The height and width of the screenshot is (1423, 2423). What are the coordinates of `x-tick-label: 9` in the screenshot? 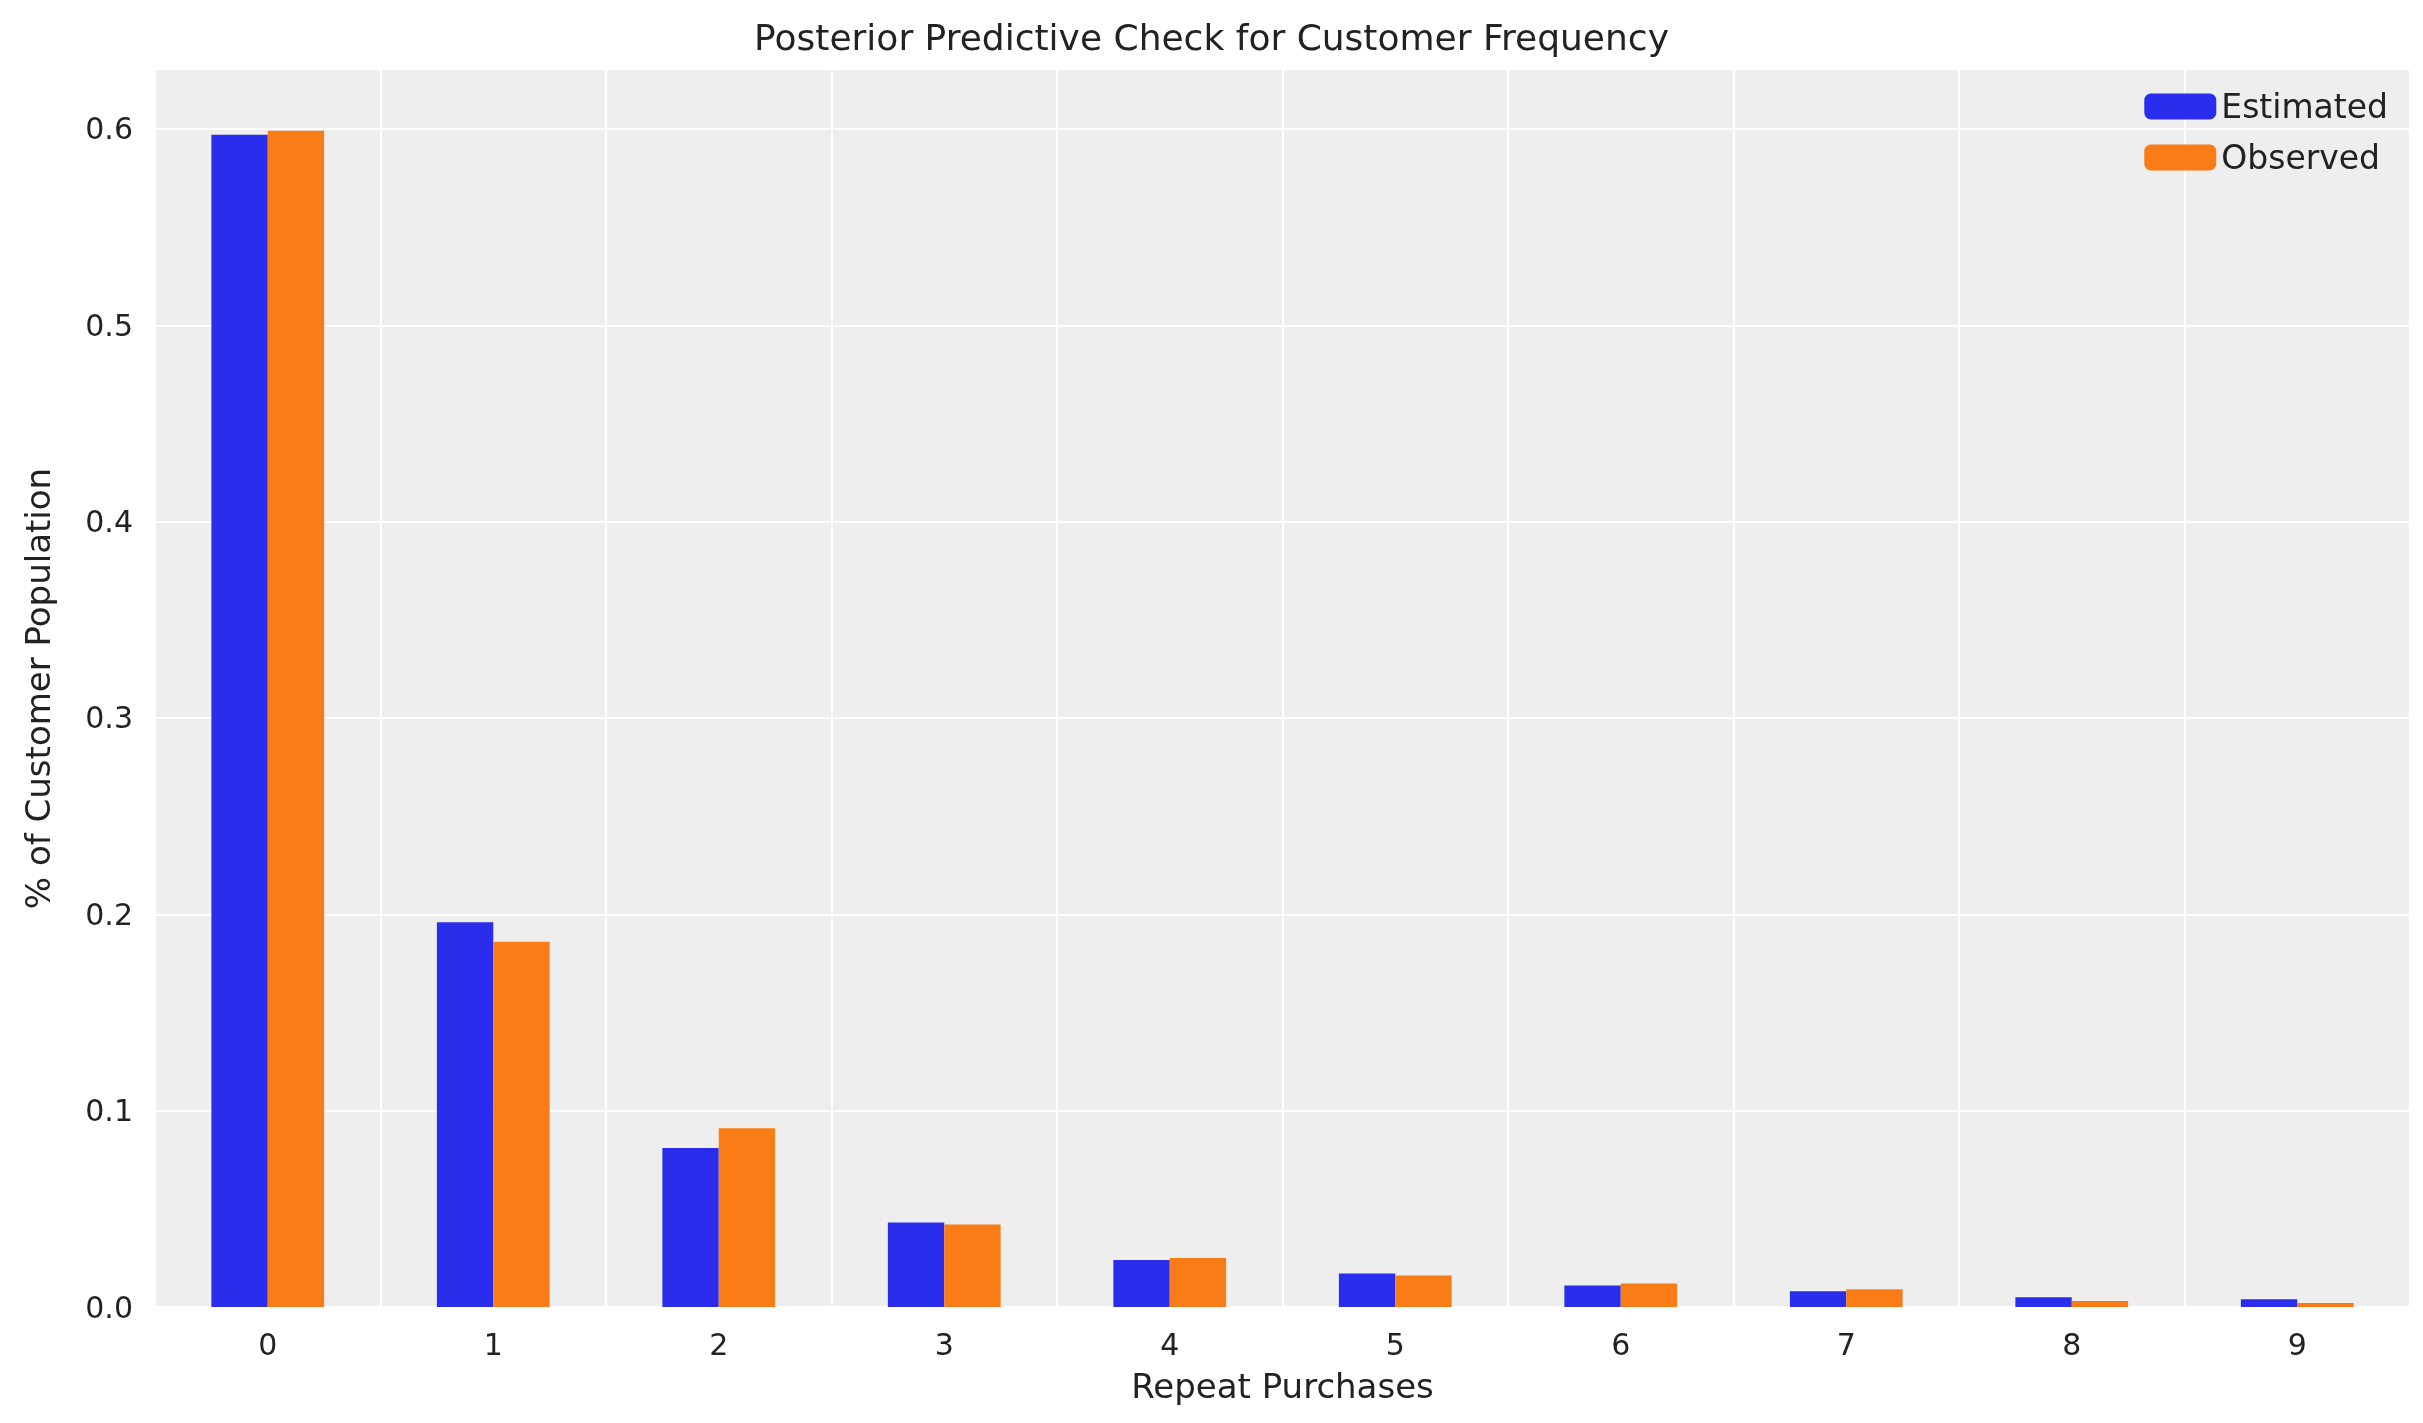 It's located at (2297, 1344).